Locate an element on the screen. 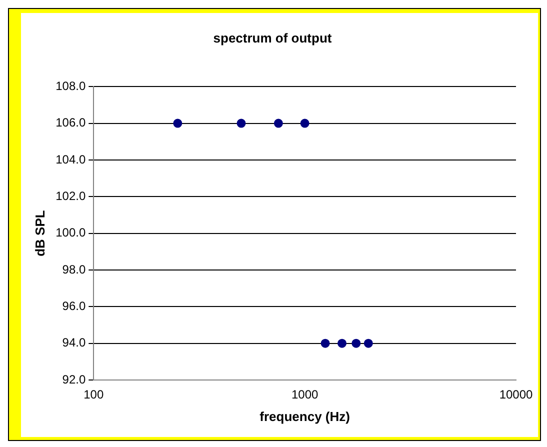 Image resolution: width=547 pixels, height=447 pixels. x-tick-label: 100 is located at coordinates (94, 395).